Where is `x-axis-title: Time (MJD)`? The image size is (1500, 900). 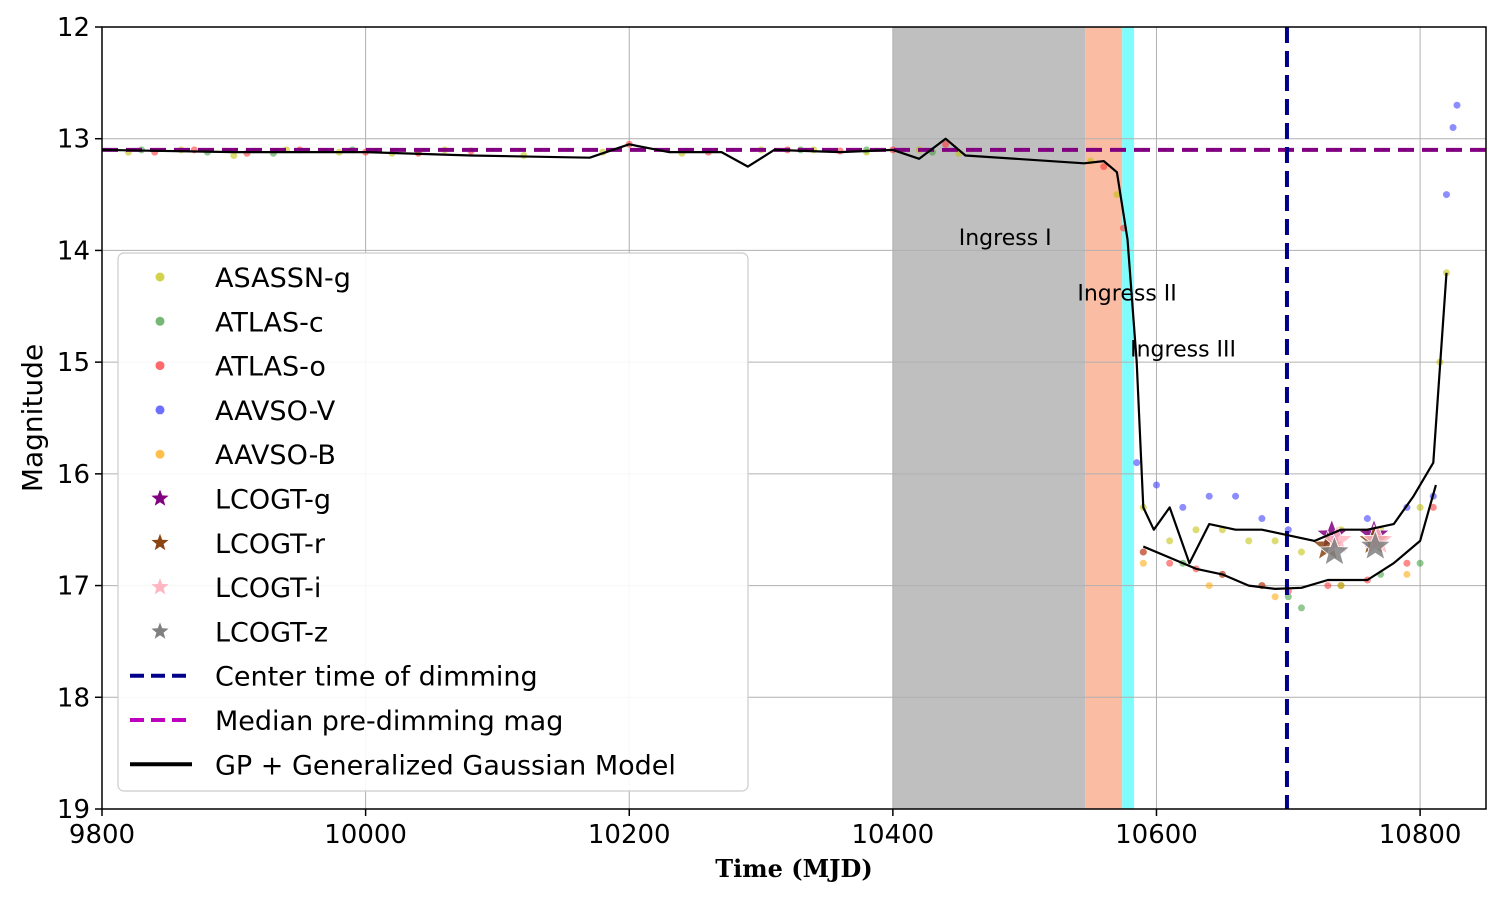 x-axis-title: Time (MJD) is located at coordinates (793, 868).